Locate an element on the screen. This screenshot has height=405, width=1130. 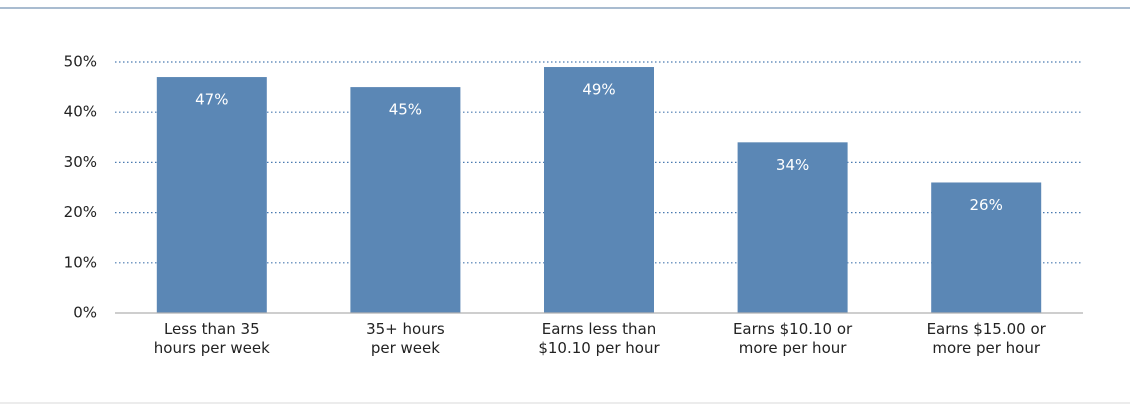
x-tick-label-line: Earns less than is located at coordinates (599, 329).